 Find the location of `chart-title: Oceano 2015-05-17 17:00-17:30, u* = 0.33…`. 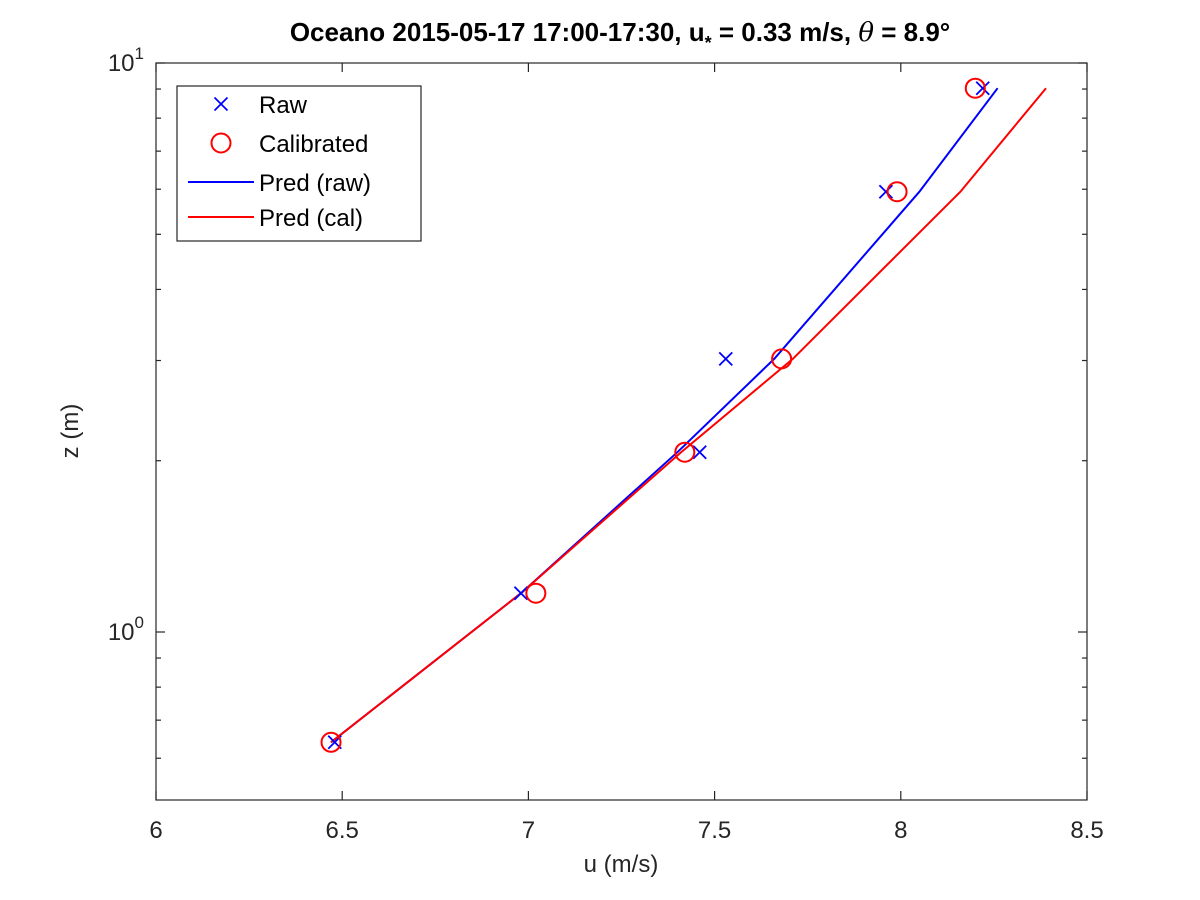

chart-title: Oceano 2015-05-17 17:00-17:30, u* = 0.33… is located at coordinates (620, 35).